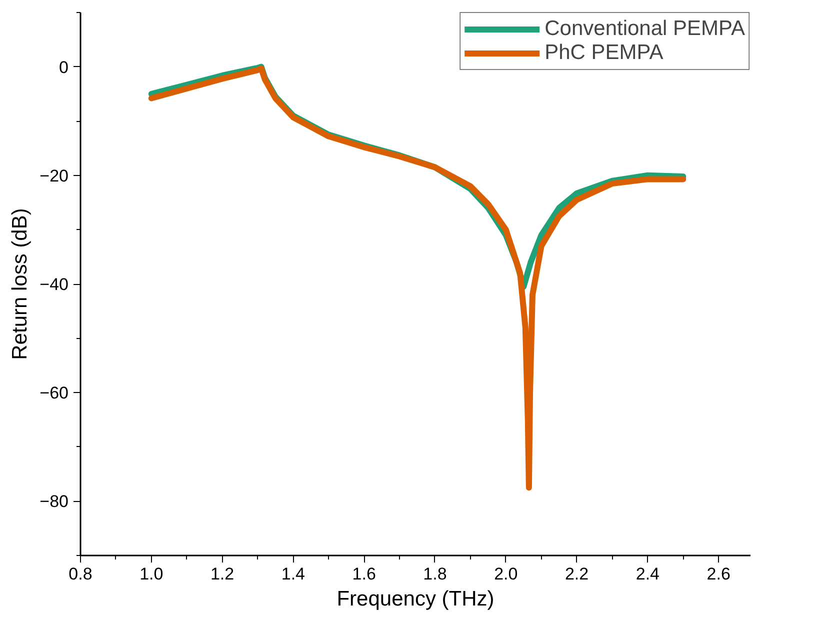  Describe the element at coordinates (54, 284) in the screenshot. I see `y-tick-label: −40` at that location.